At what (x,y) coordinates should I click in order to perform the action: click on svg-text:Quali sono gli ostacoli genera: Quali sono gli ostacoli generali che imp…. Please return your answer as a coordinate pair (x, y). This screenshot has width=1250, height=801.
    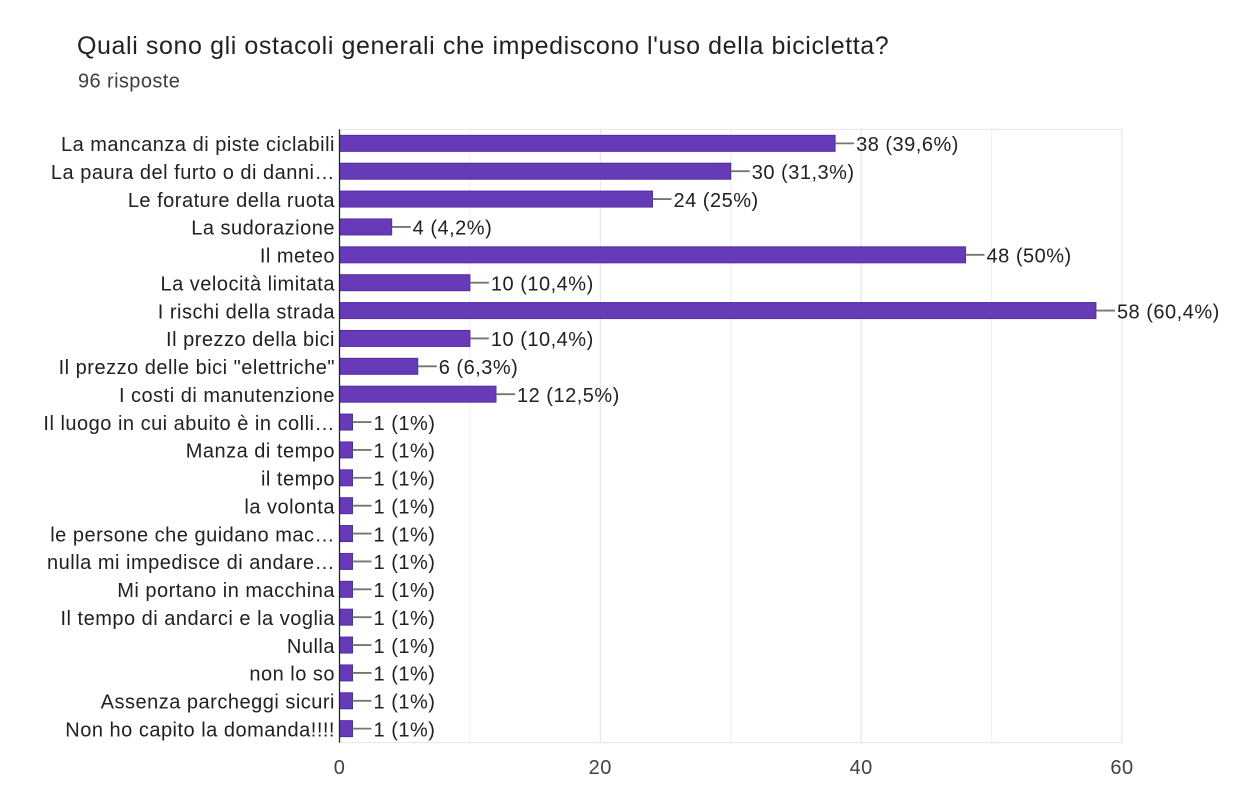
    Looking at the image, I should click on (483, 46).